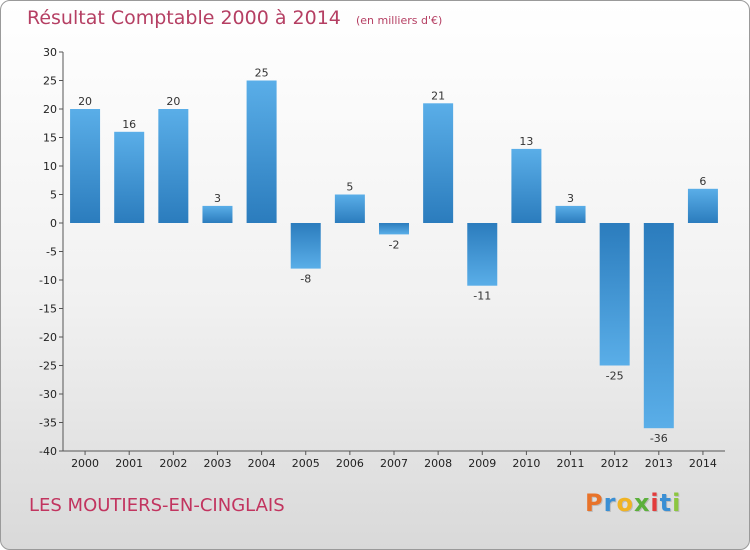  Describe the element at coordinates (85, 463) in the screenshot. I see `x-tick-label-2000: 2000` at that location.